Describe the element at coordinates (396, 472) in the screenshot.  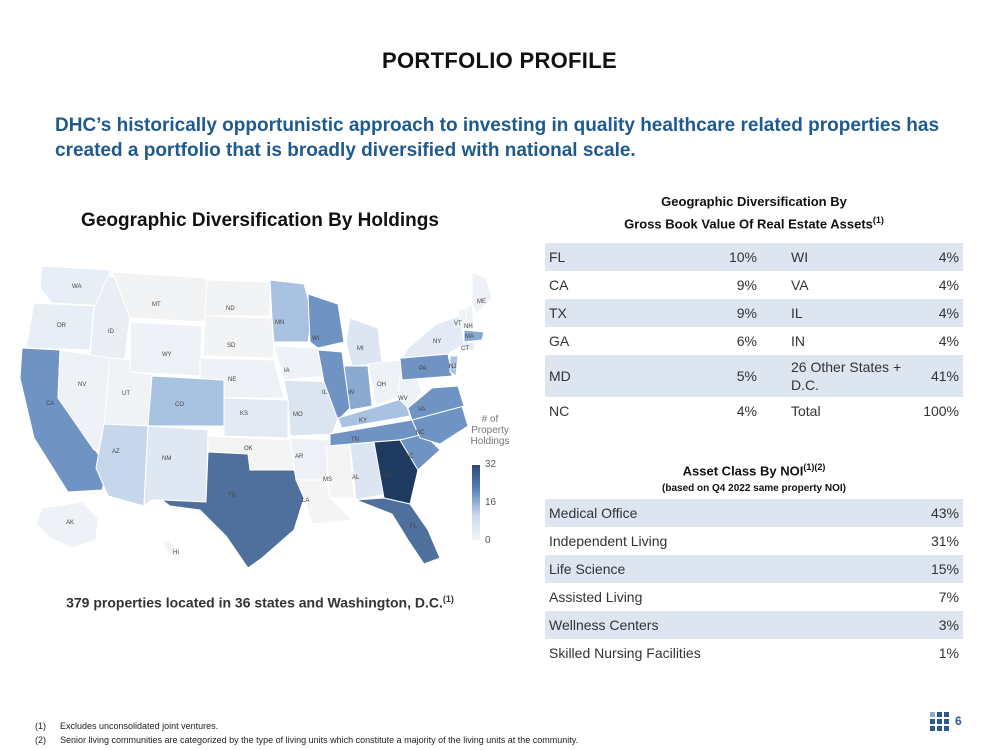
I see `state-ga` at that location.